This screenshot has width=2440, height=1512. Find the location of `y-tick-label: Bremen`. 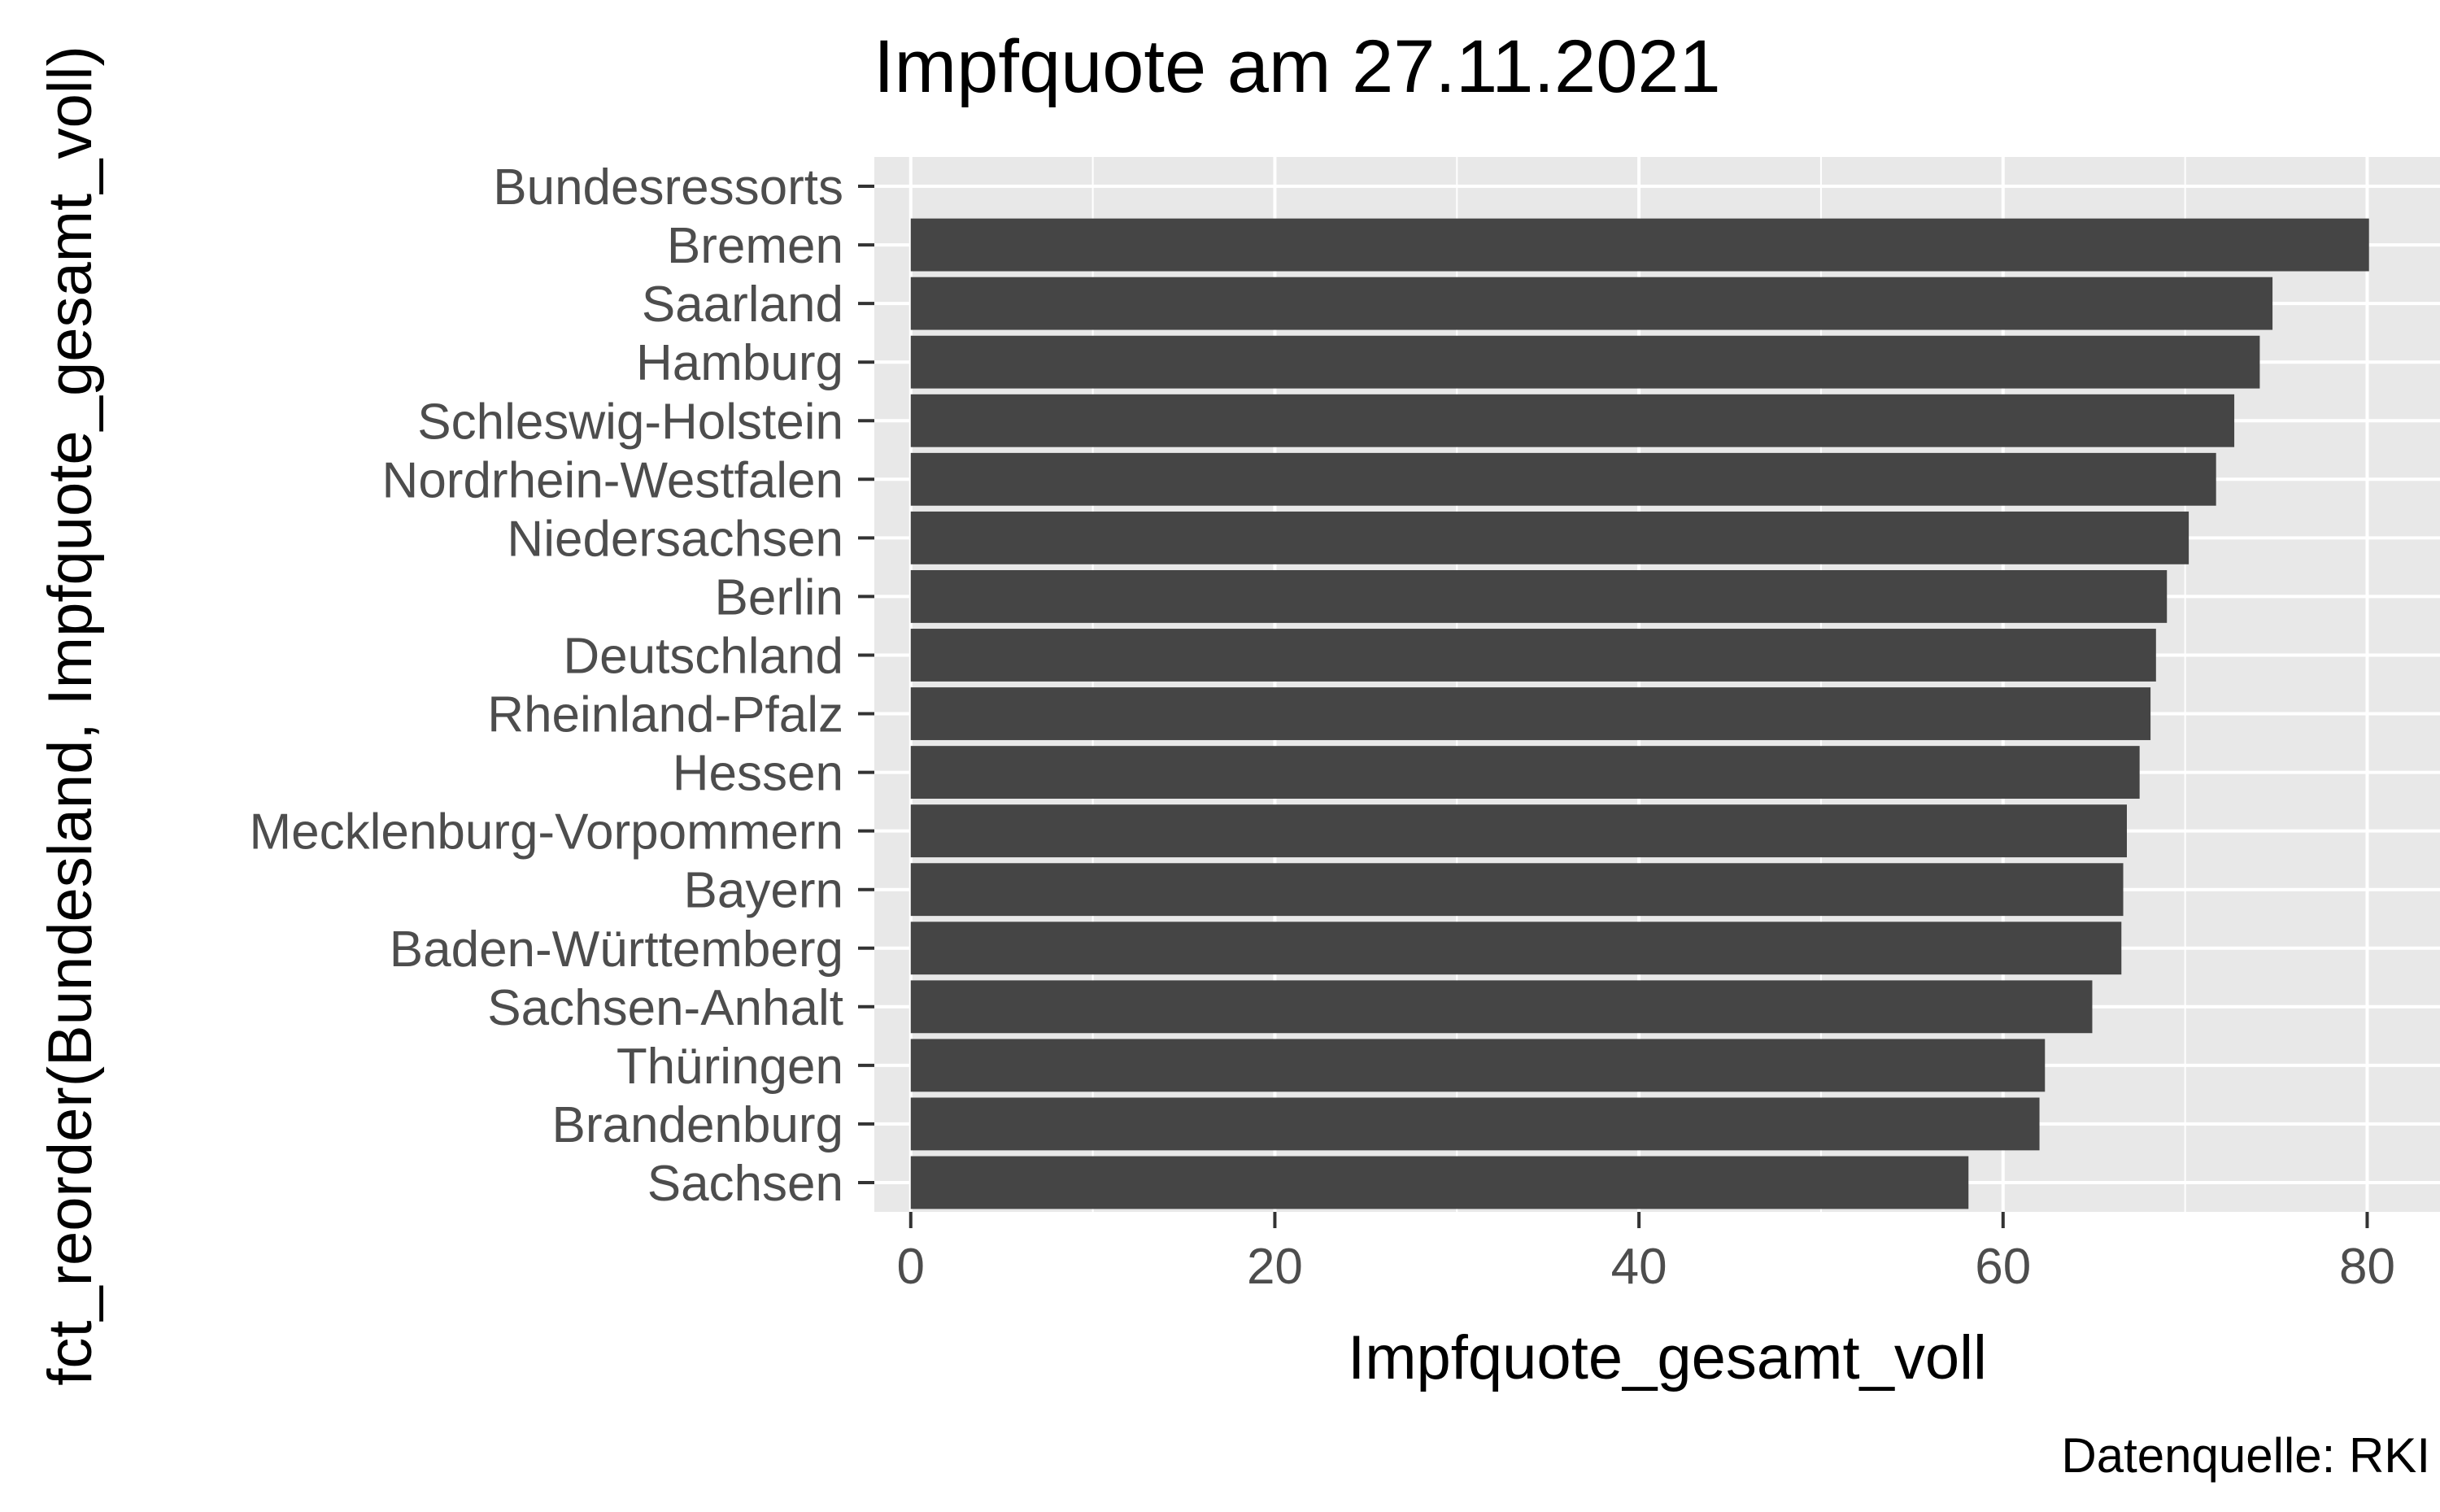

y-tick-label: Bremen is located at coordinates (755, 246).